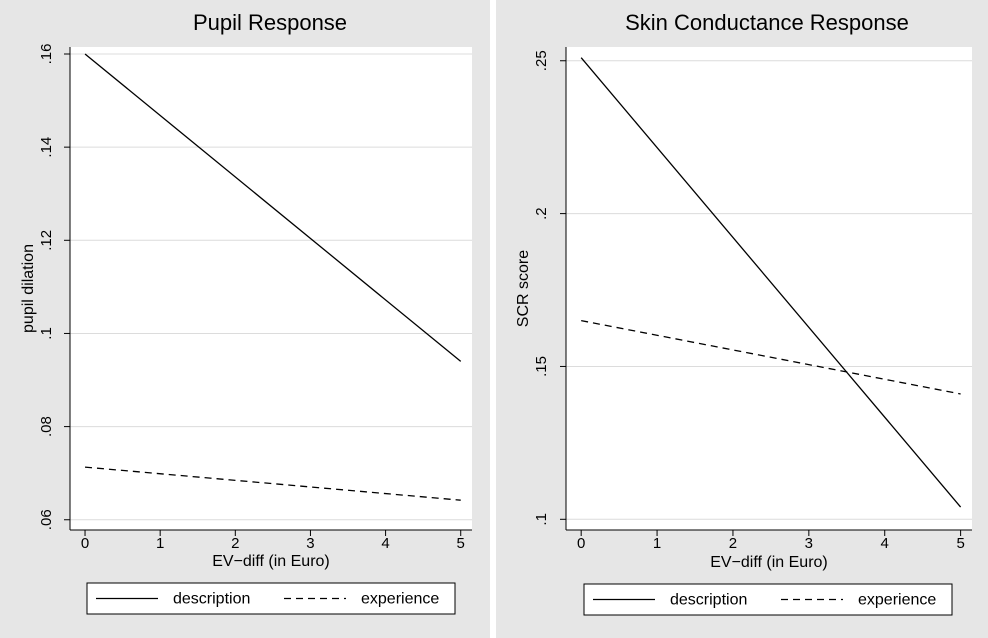  I want to click on chart-title: Skin Conductance Response, so click(767, 22).